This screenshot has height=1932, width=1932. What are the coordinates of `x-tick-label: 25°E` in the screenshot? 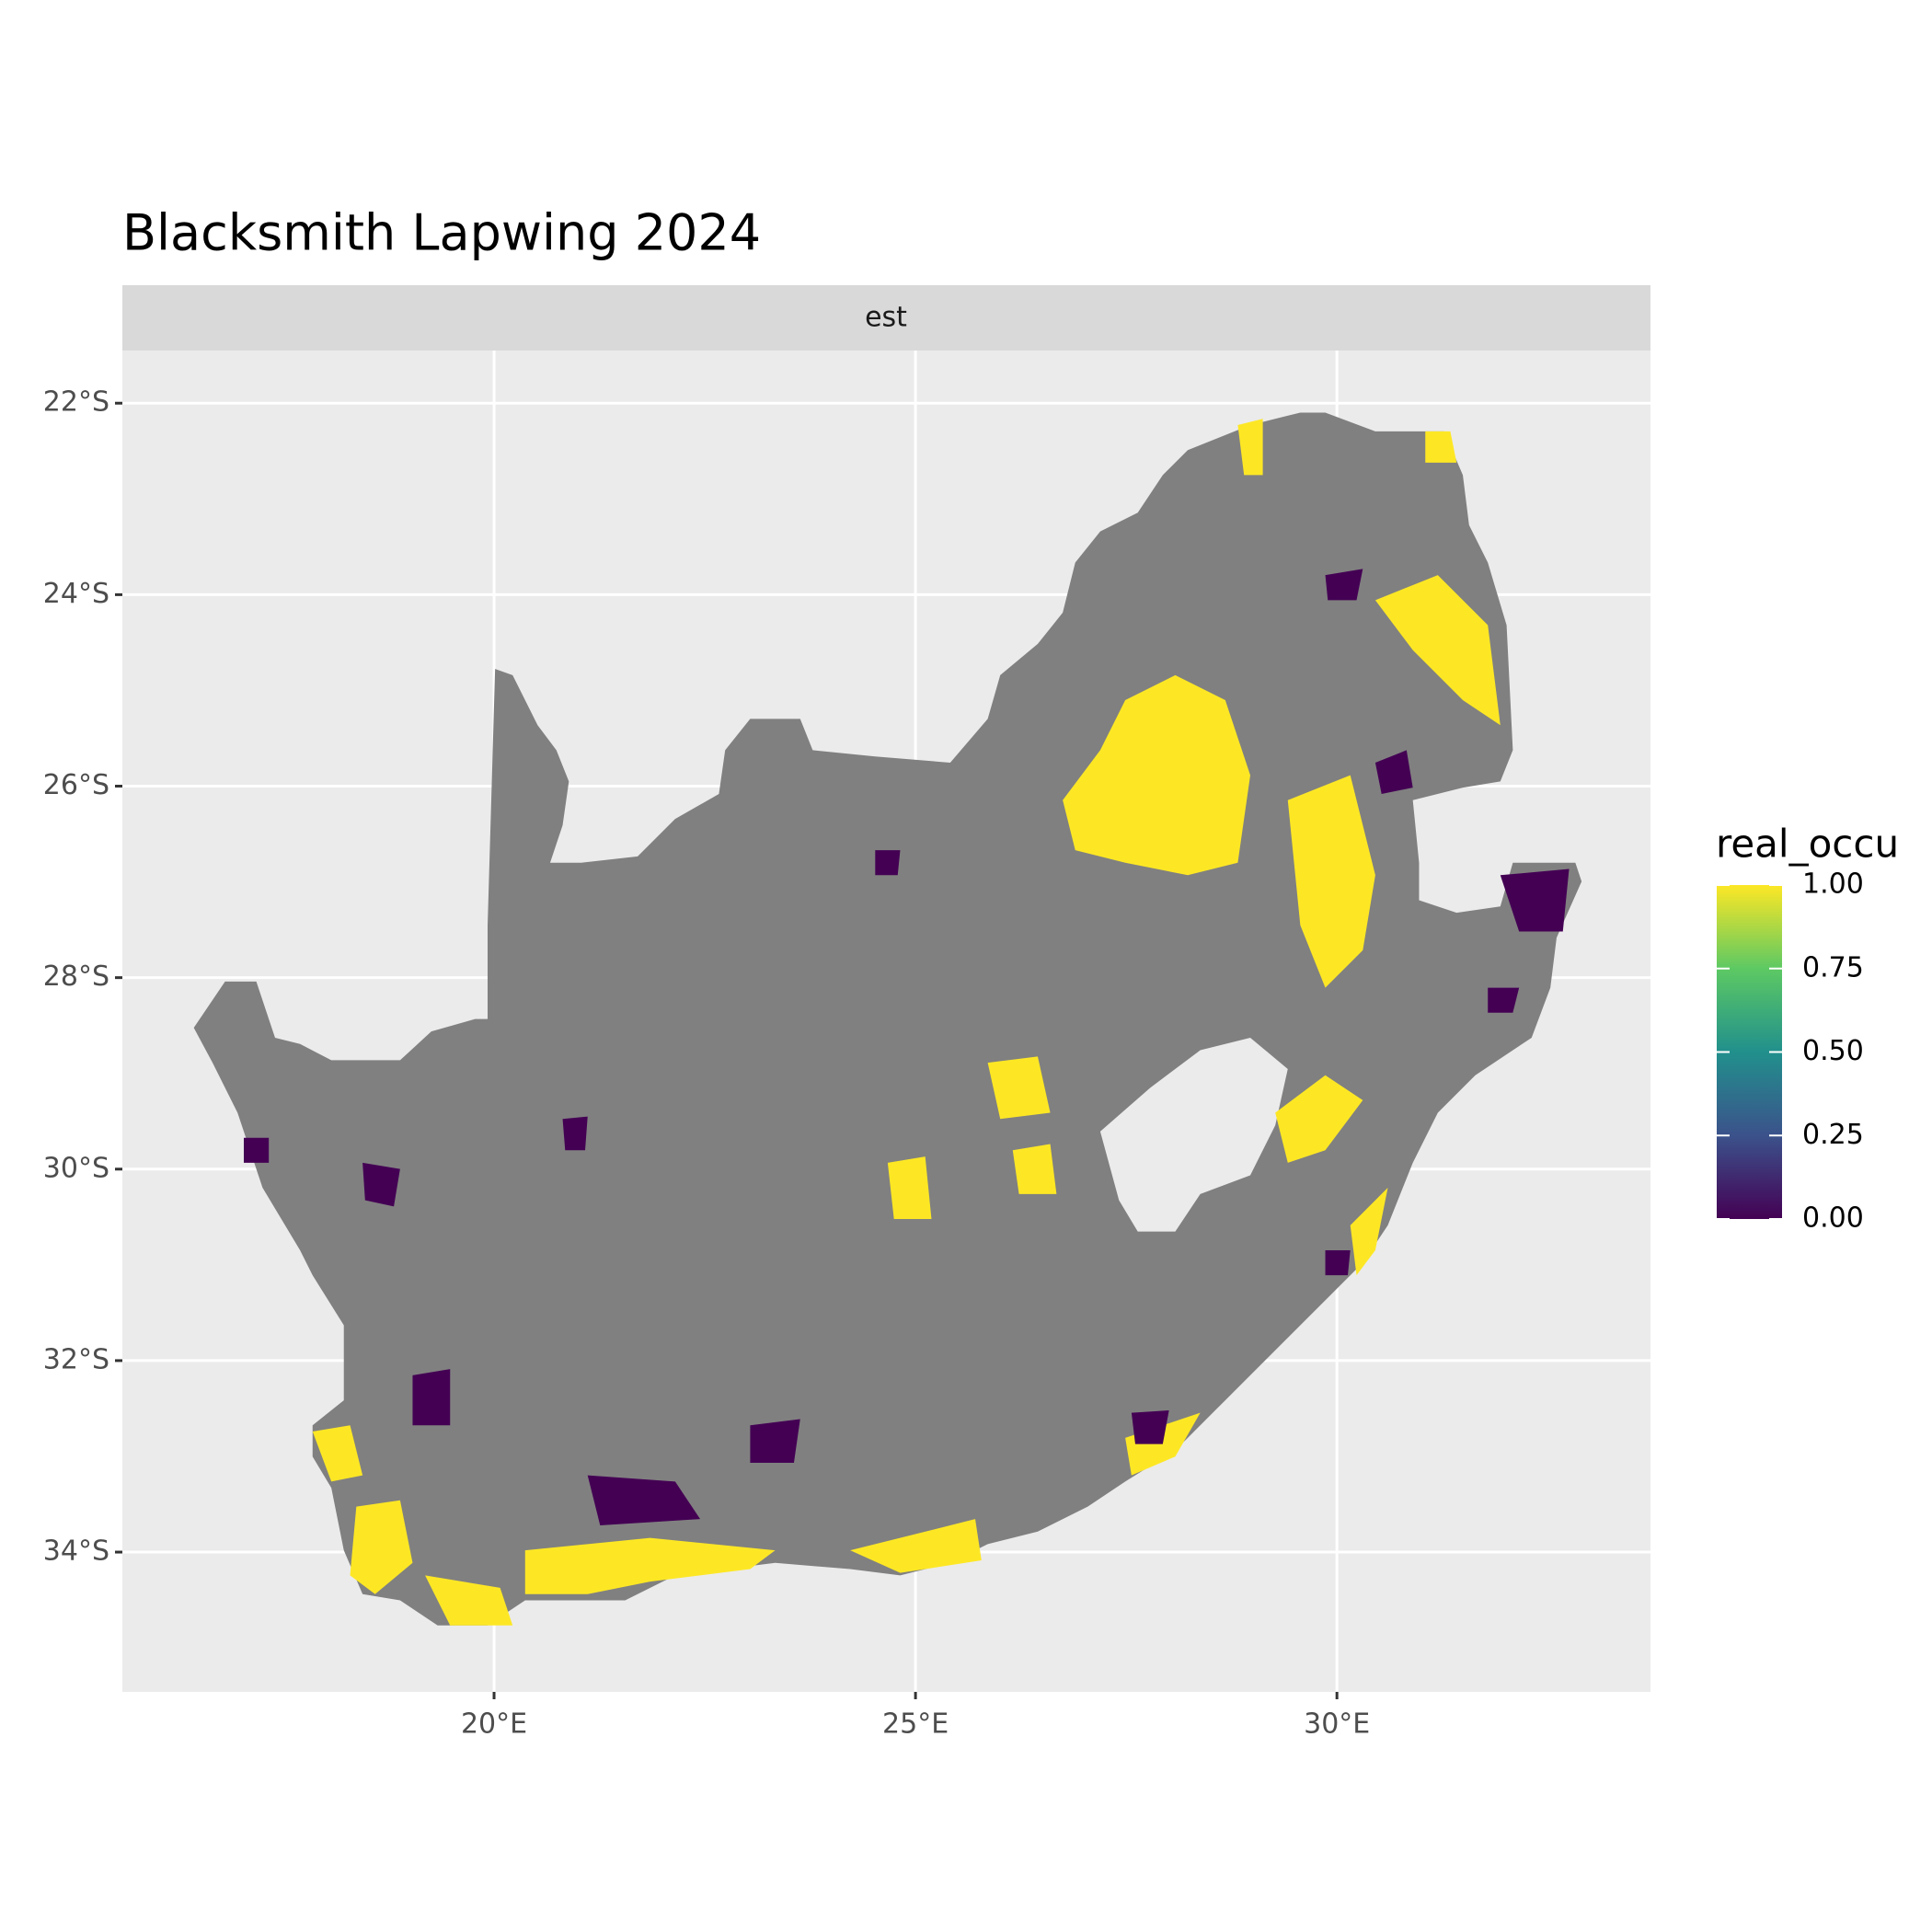 It's located at (915, 1724).